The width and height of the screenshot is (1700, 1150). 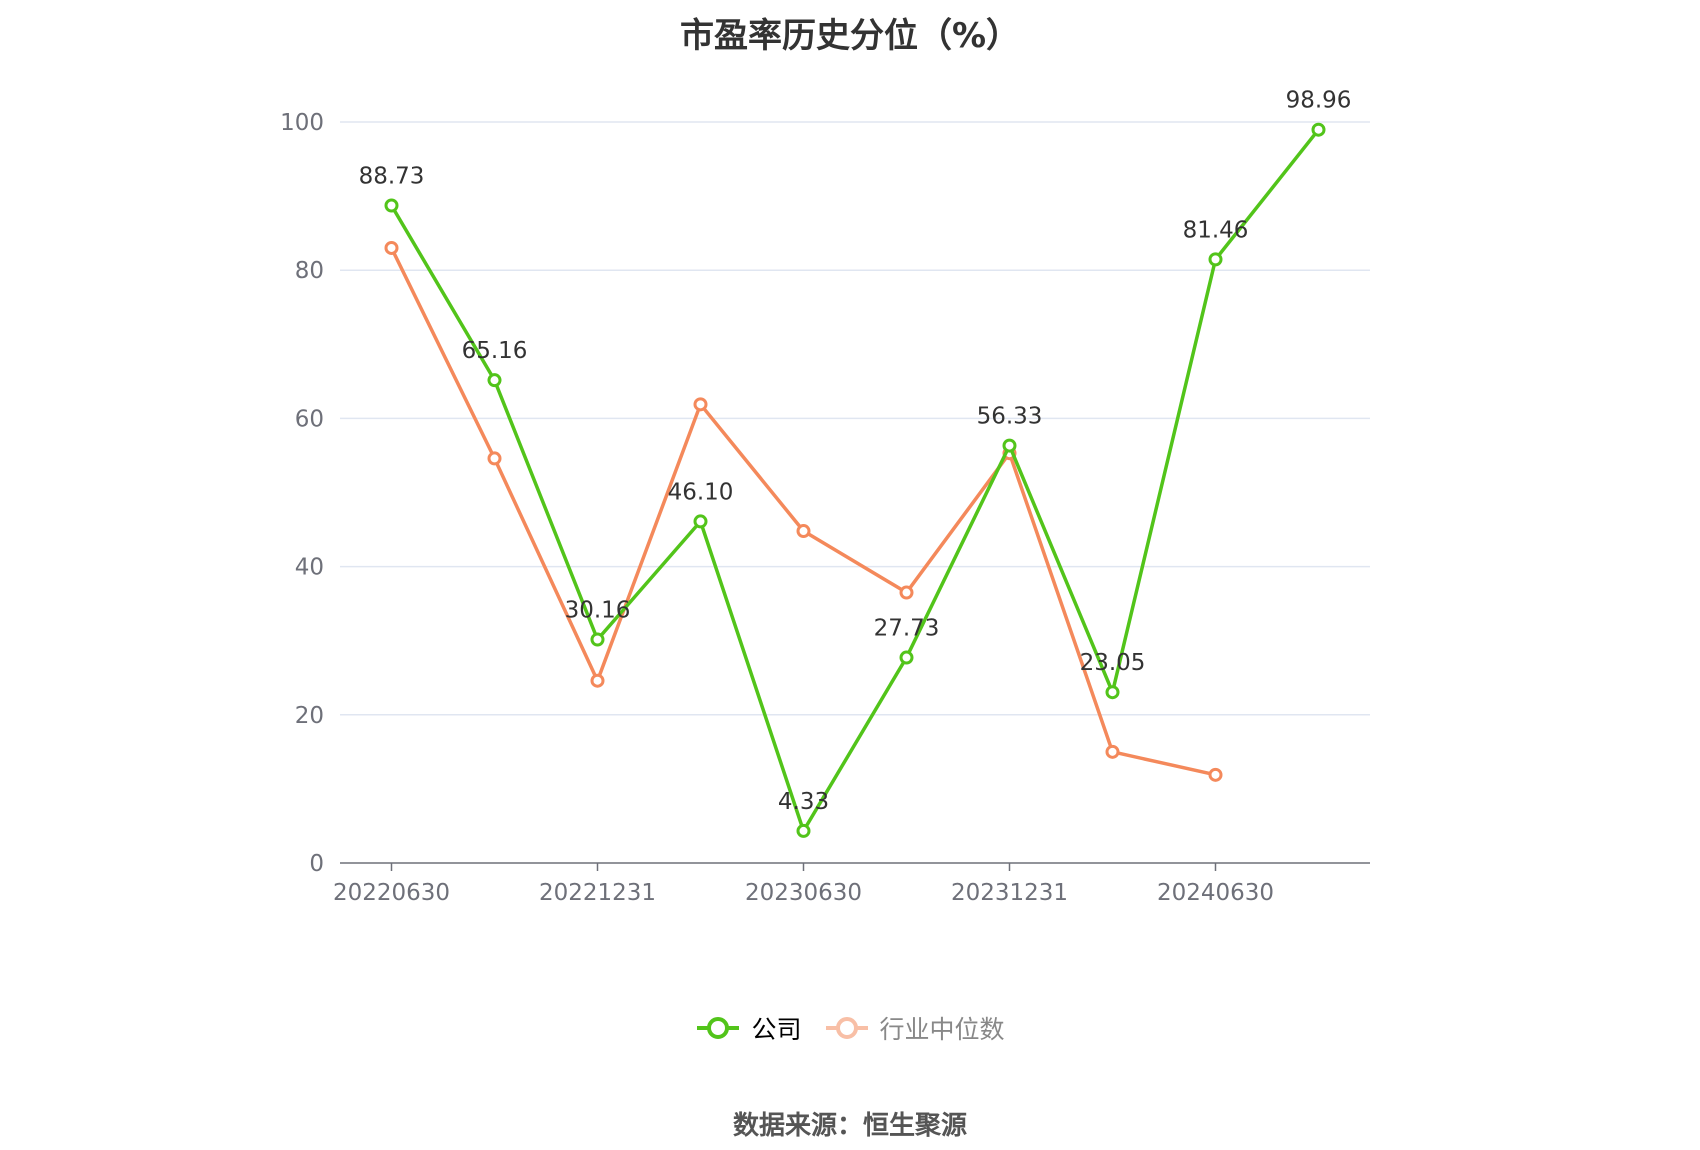 What do you see at coordinates (942, 1029) in the screenshot?
I see `legend-label-industry-median: 行业中位数` at bounding box center [942, 1029].